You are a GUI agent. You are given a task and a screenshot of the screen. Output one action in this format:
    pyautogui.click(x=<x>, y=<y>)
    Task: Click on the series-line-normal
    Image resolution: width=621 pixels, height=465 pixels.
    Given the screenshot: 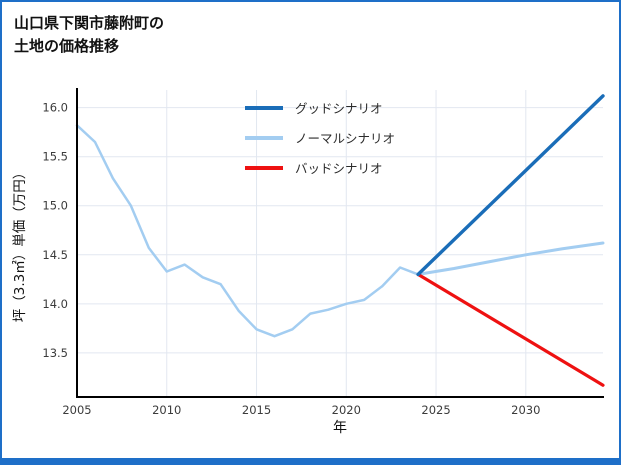 What is the action you would take?
    pyautogui.click(x=510, y=258)
    